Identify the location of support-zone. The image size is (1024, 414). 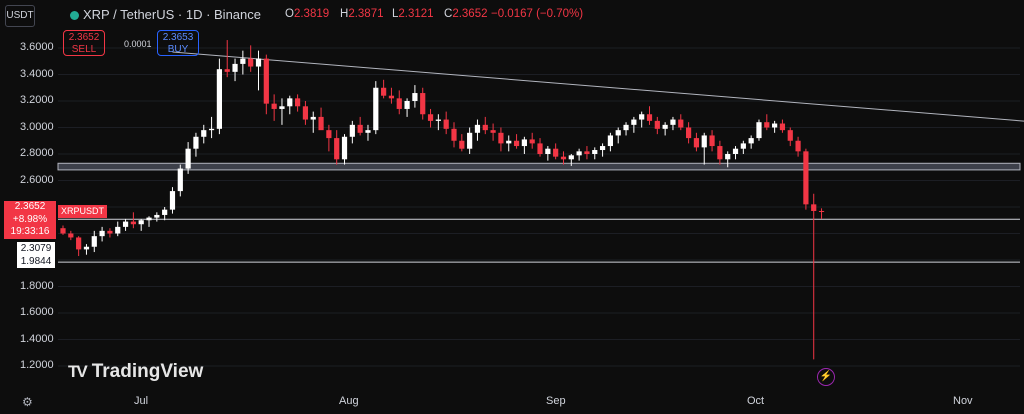
(539, 166).